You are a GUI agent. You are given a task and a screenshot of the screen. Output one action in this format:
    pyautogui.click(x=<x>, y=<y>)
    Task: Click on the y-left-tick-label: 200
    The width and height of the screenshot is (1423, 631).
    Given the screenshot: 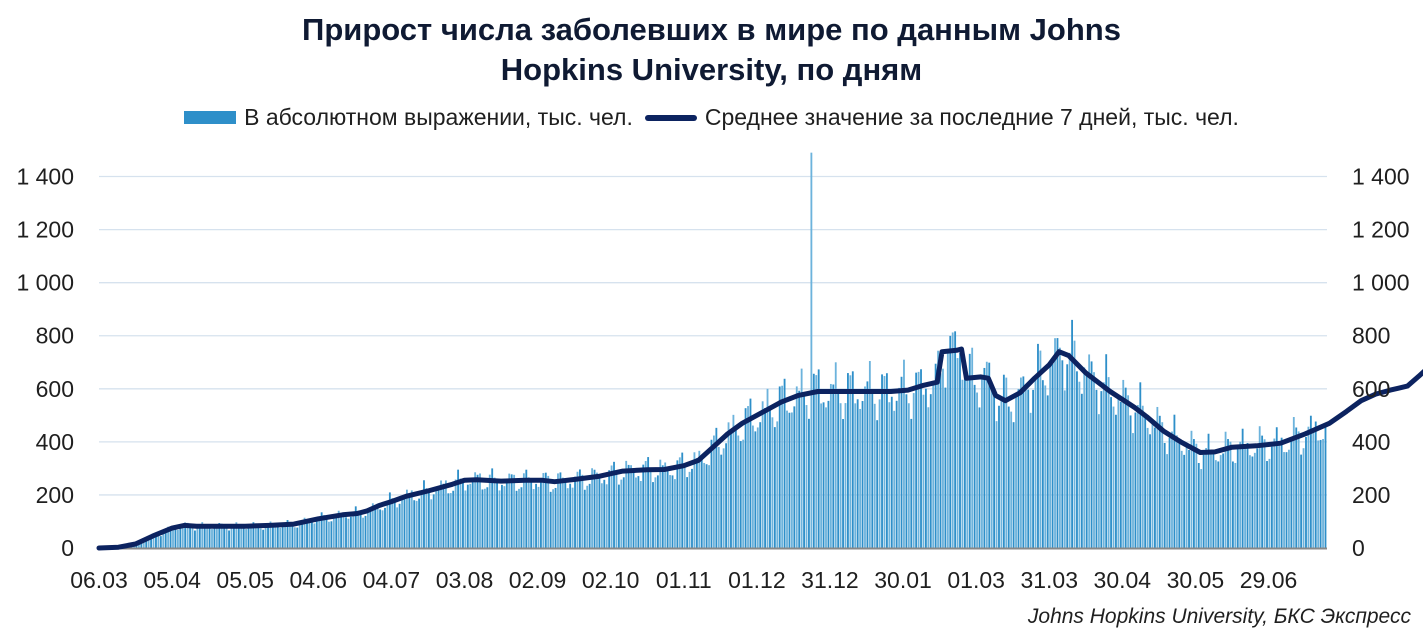 What is the action you would take?
    pyautogui.click(x=55, y=495)
    